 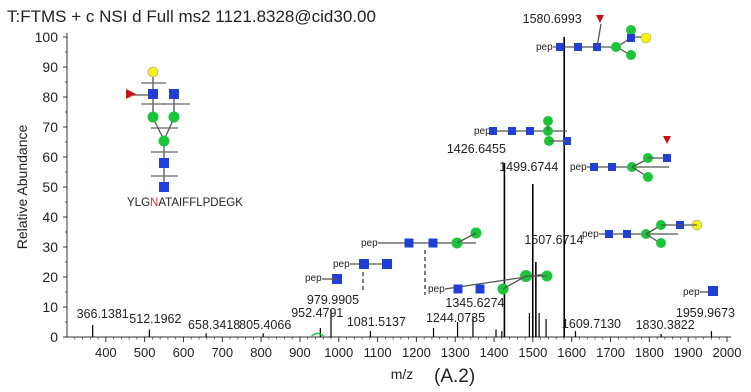 What do you see at coordinates (455, 318) in the screenshot?
I see `peak-label: 1244.0735` at bounding box center [455, 318].